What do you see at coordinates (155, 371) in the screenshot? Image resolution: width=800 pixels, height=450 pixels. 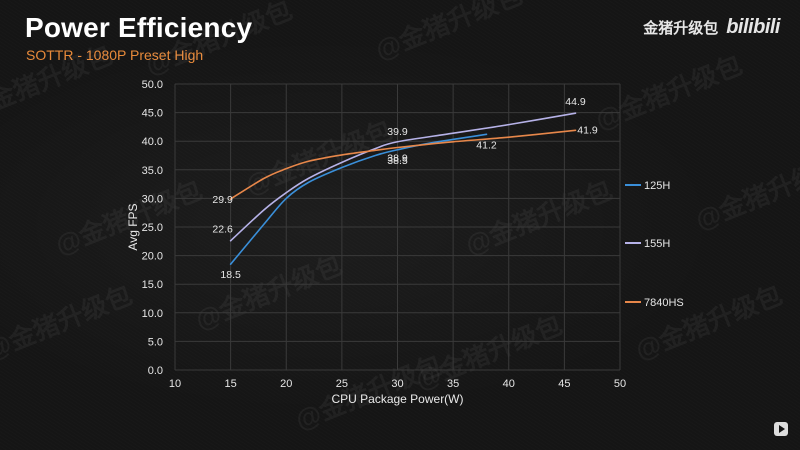 I see `y-tick-label: 0.0` at bounding box center [155, 371].